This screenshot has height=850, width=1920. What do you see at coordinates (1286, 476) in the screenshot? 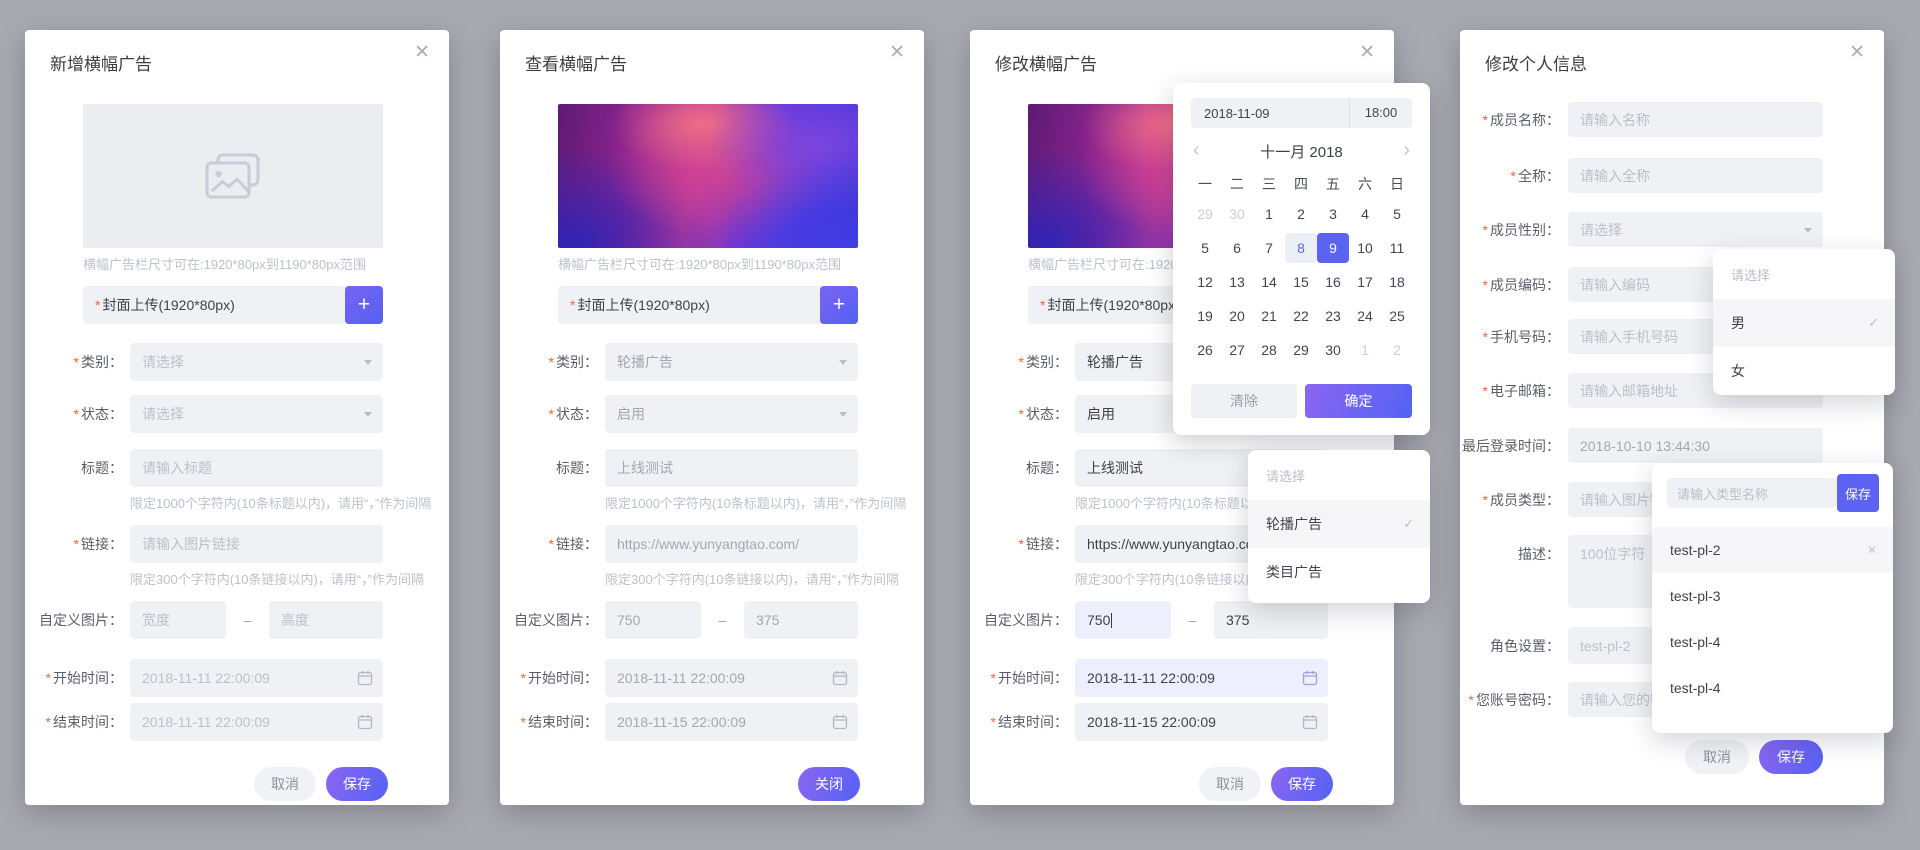
I see `dropdown-placeholder: 请选择` at bounding box center [1286, 476].